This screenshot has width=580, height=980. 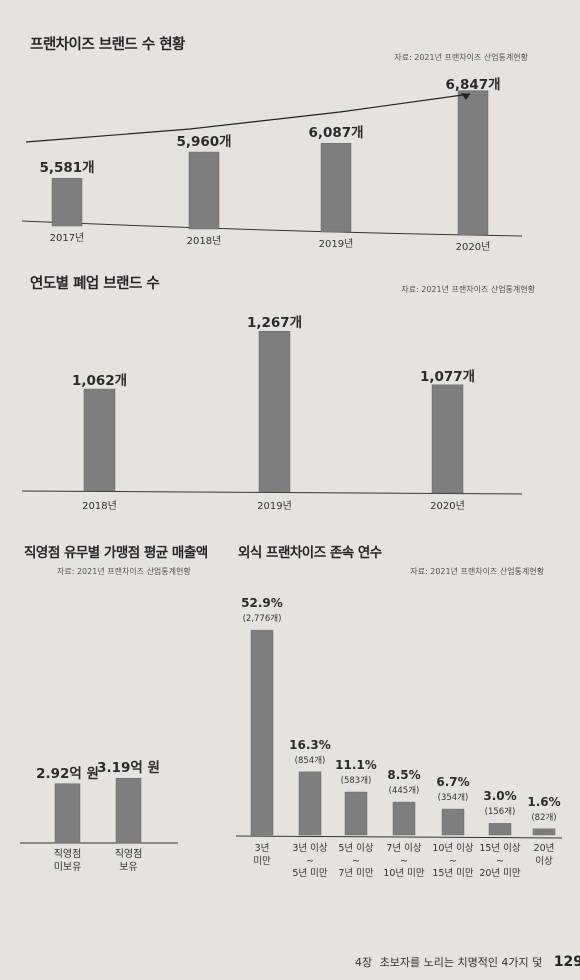 What do you see at coordinates (310, 861) in the screenshot?
I see `chart4-xlabel-1: 3년 이상 ~ 5년 미만` at bounding box center [310, 861].